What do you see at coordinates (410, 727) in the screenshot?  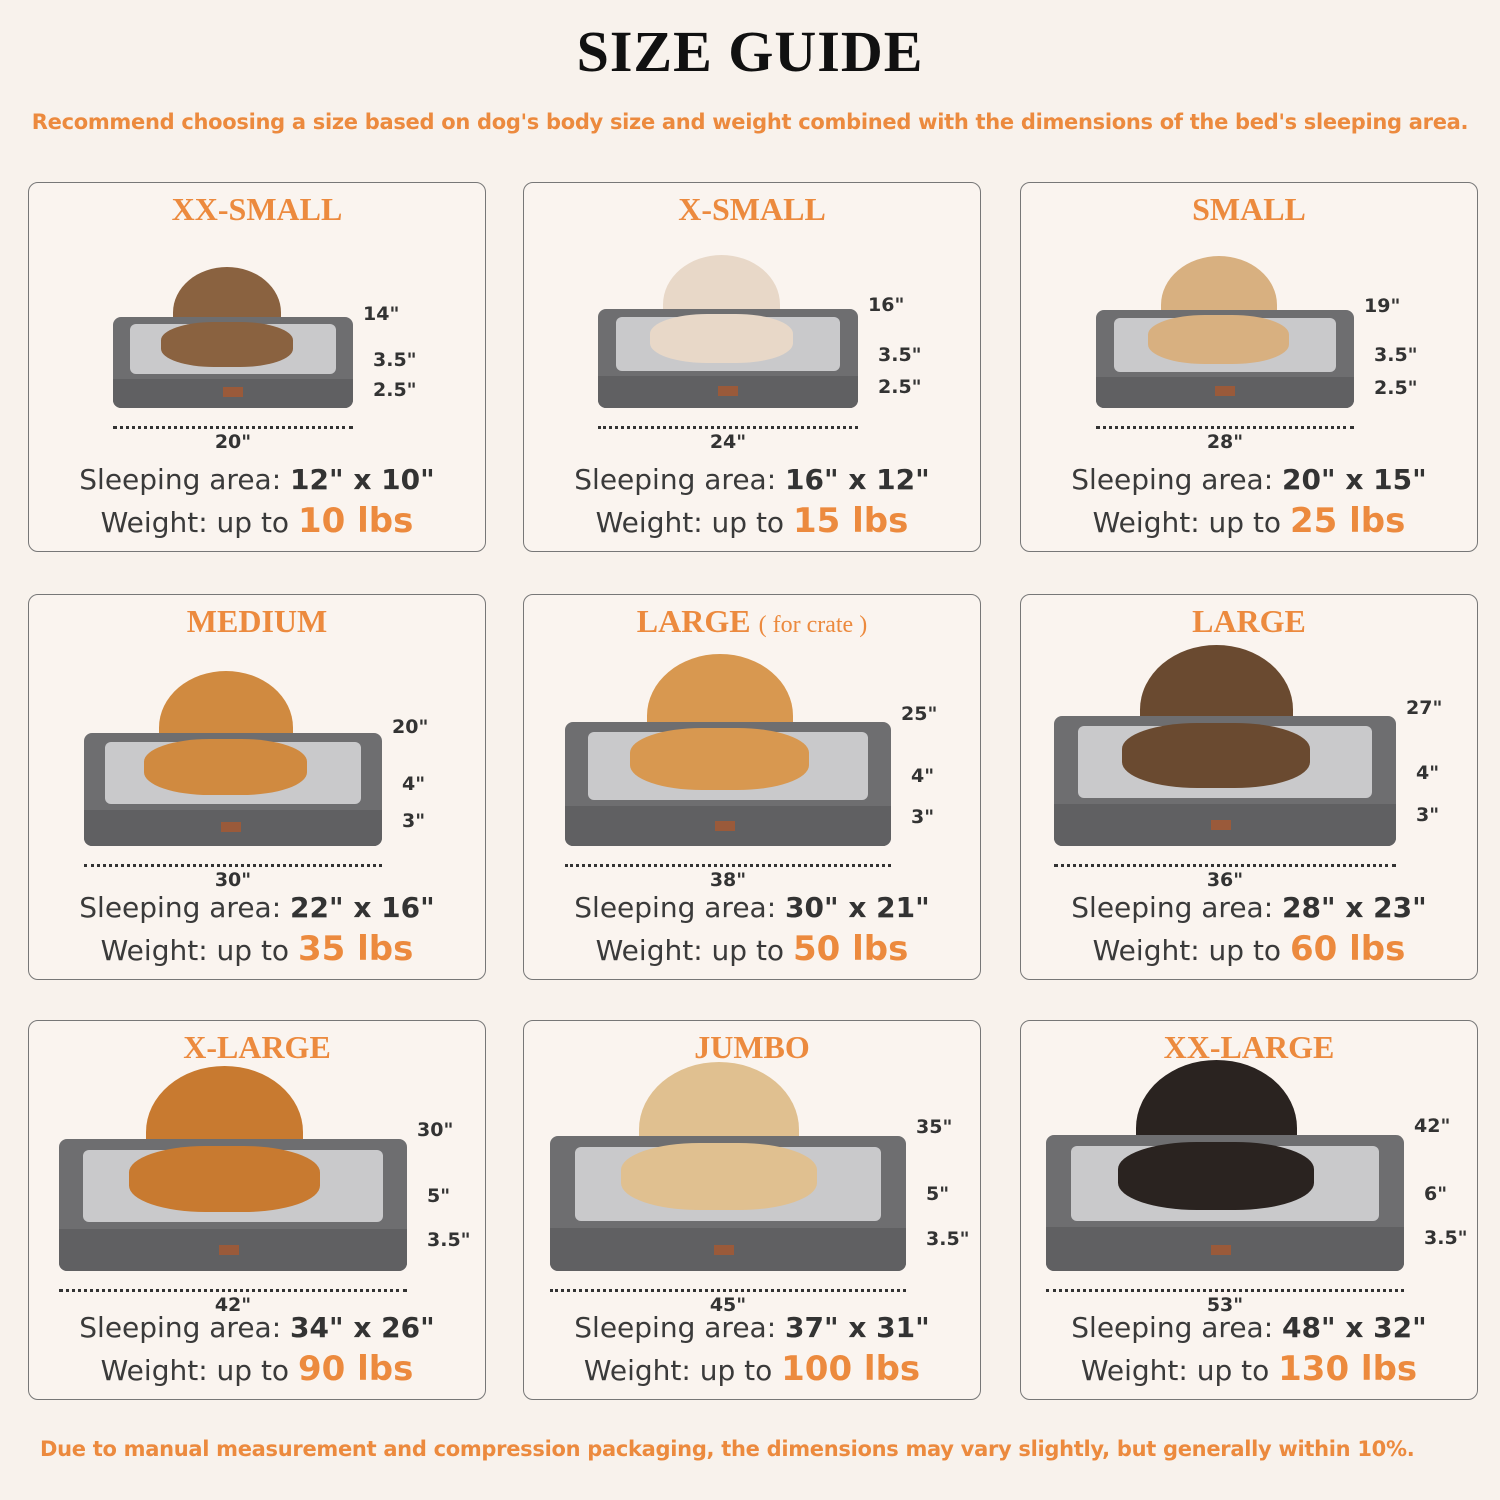 I see `depth-dimension: 20"` at bounding box center [410, 727].